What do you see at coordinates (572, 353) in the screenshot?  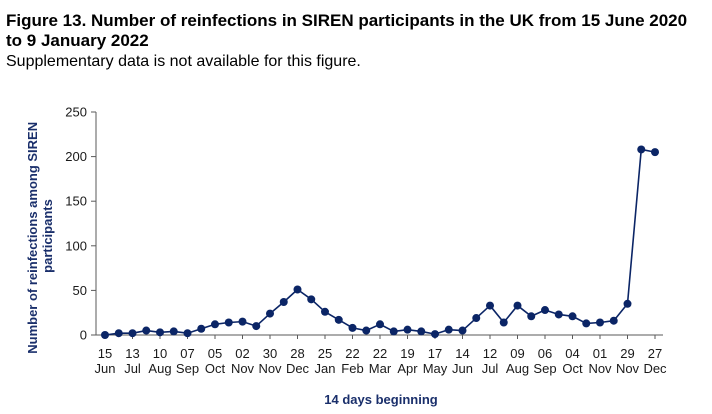 I see `x-tick-label-day: 04` at bounding box center [572, 353].